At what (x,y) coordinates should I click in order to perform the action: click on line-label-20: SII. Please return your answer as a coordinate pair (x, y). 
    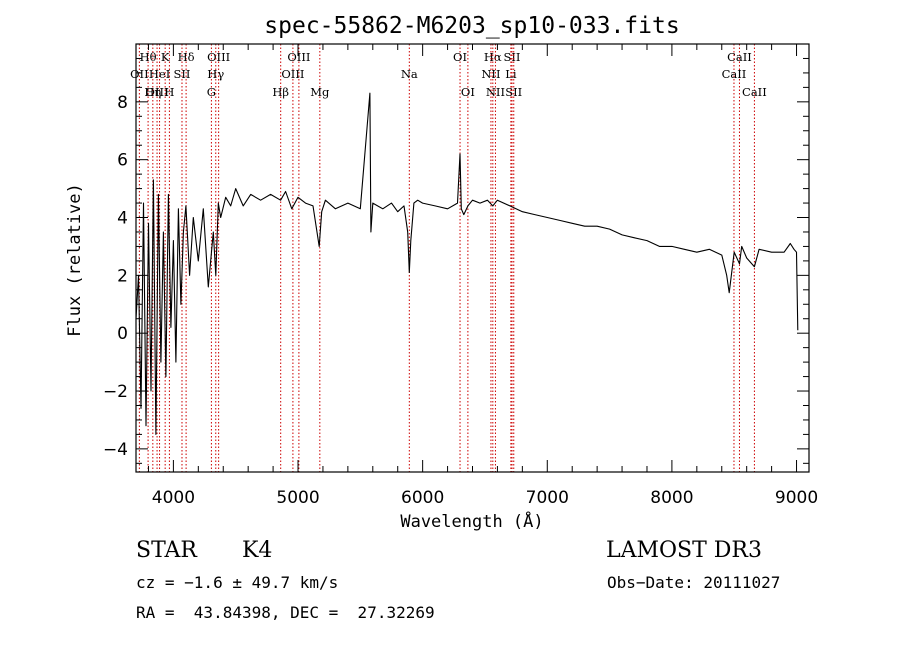
    Looking at the image, I should click on (512, 57).